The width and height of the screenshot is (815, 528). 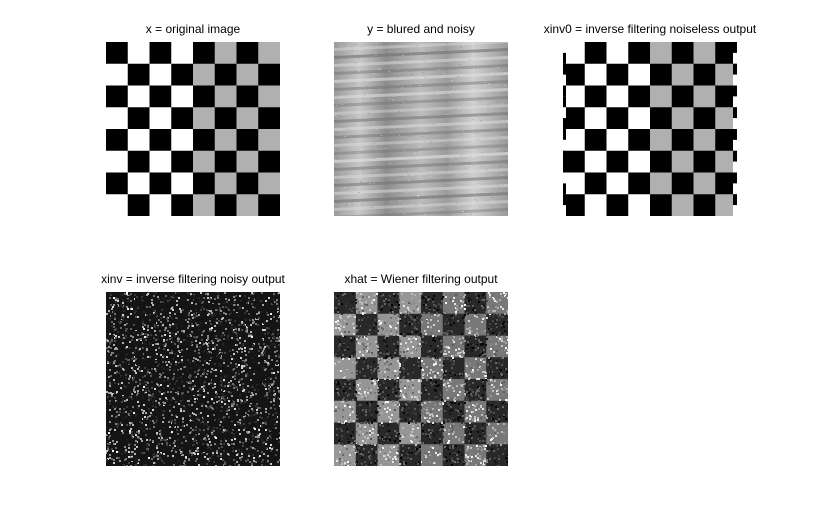 I want to click on inverse-filtering-noisy-image, so click(x=193, y=379).